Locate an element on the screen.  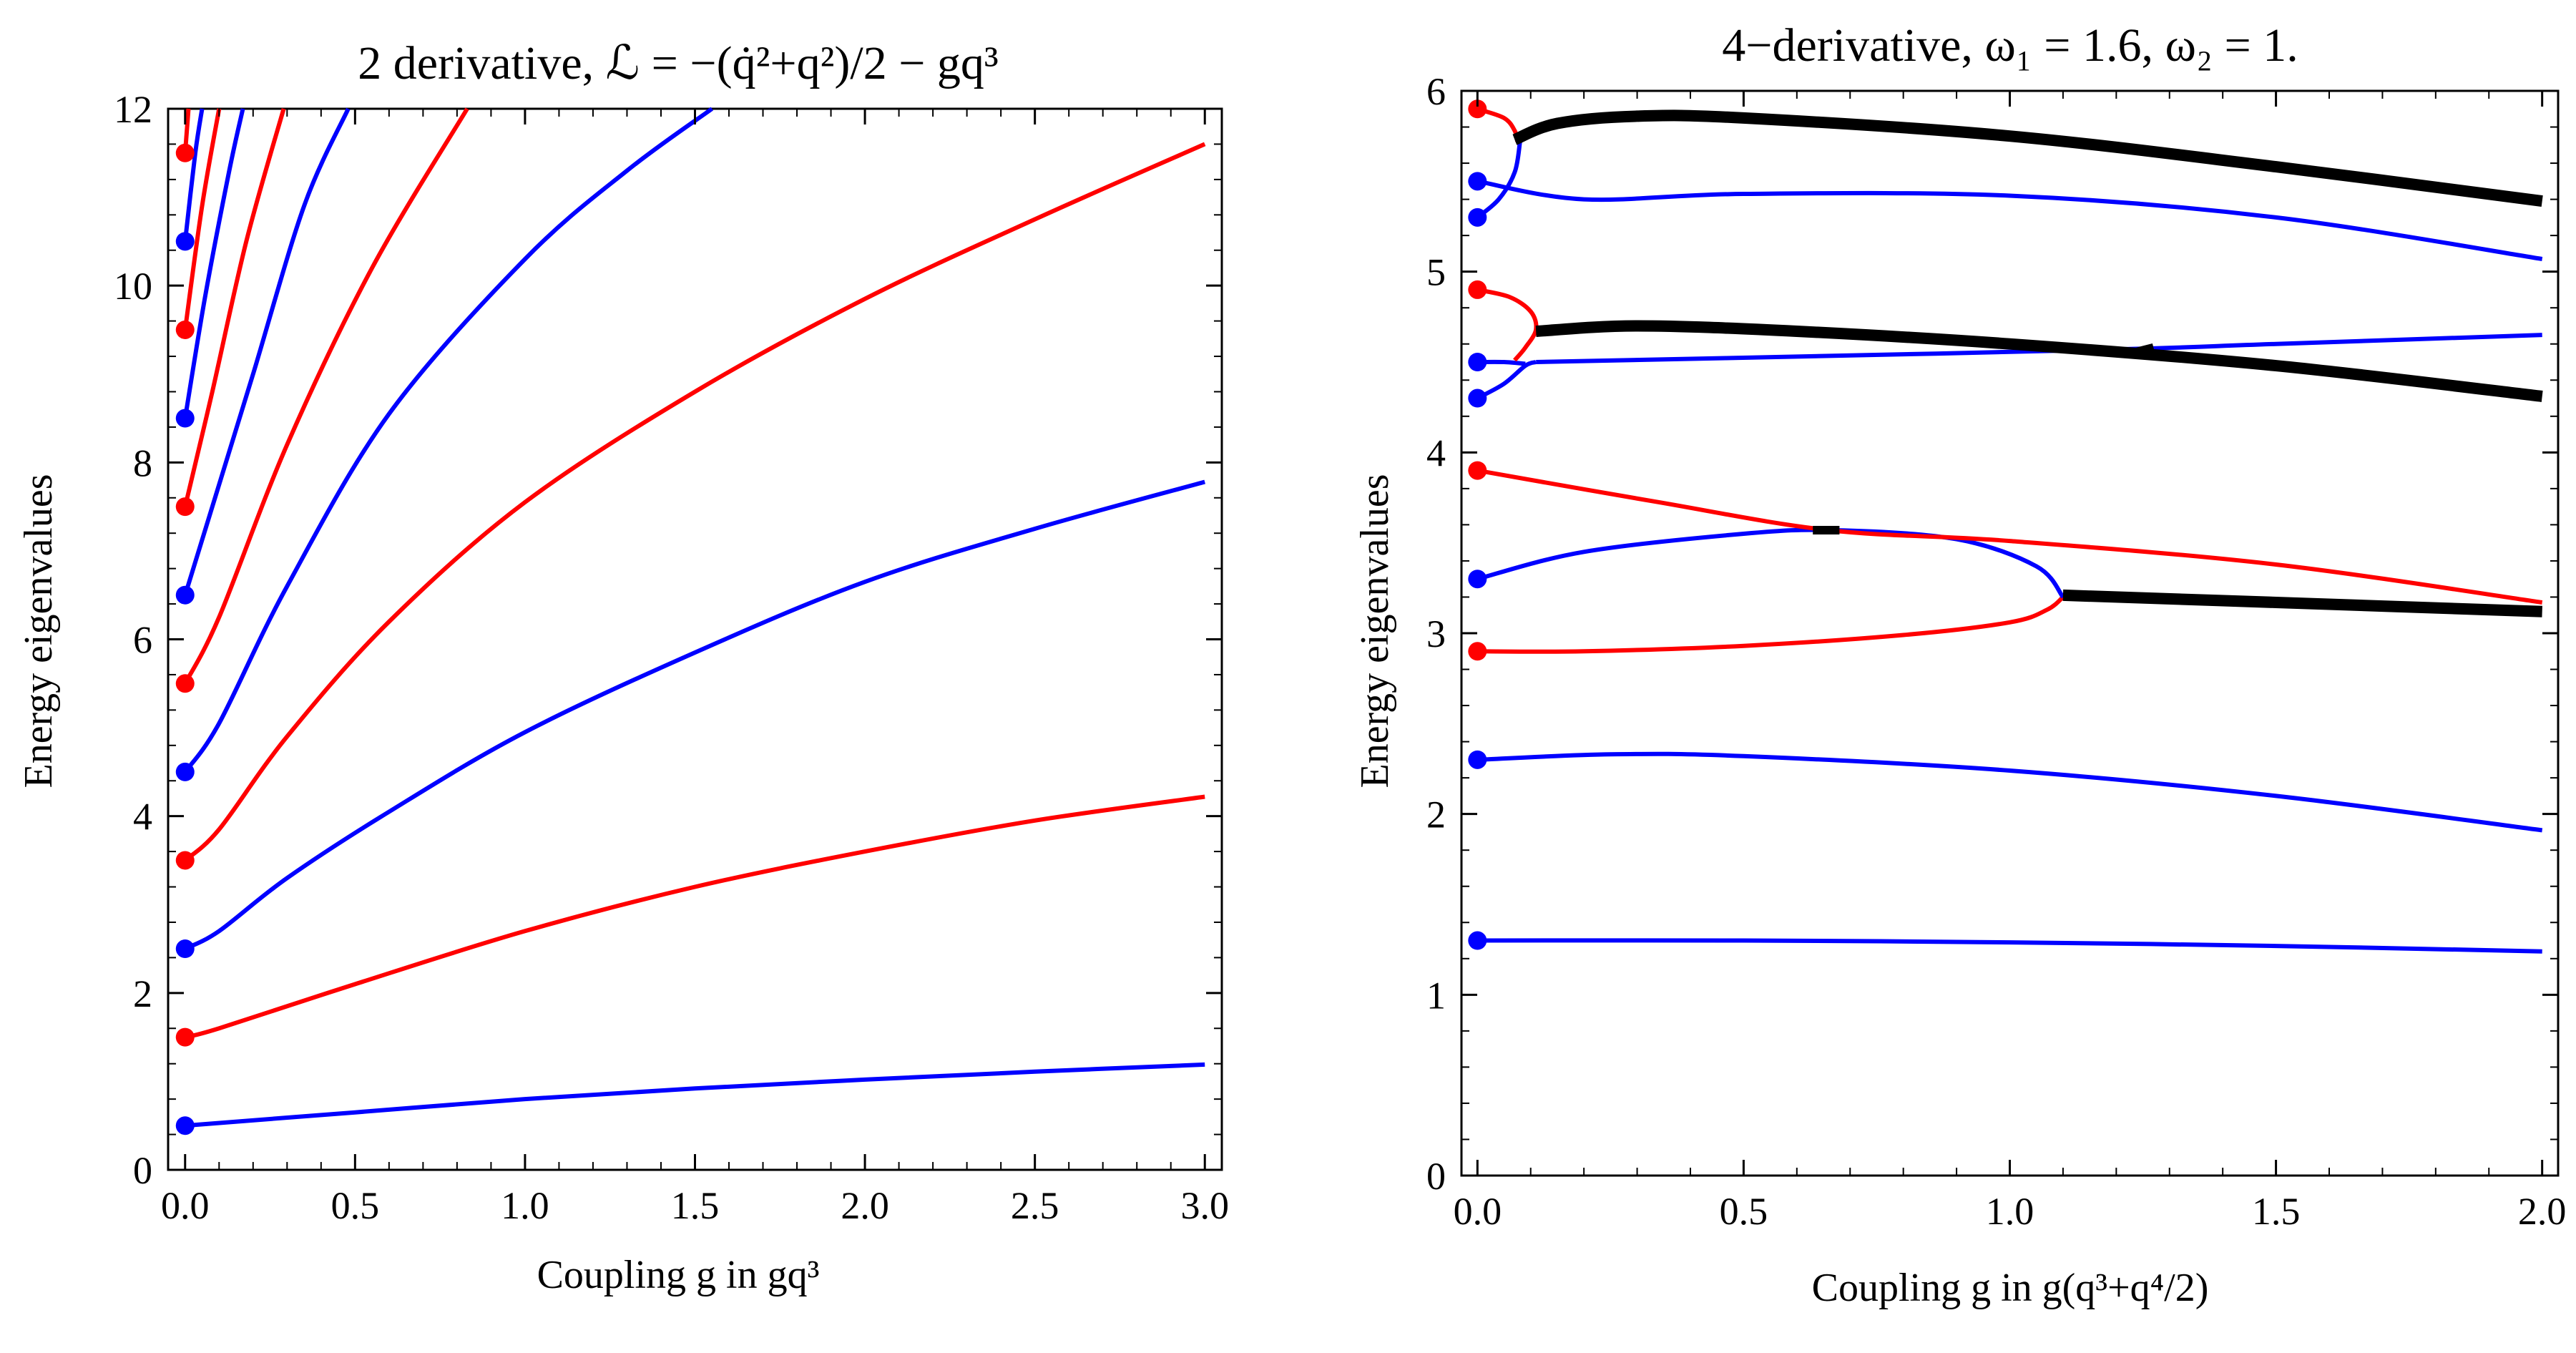
left-chart-x-axis-label: Coupling g in gq³ is located at coordinates (678, 1275).